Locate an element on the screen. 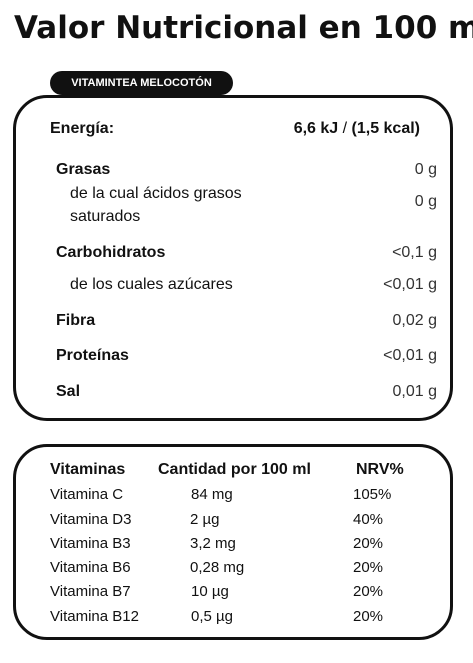 The width and height of the screenshot is (473, 663). energy-value: 6,6 kJ / (1,5 kcal) is located at coordinates (357, 129).